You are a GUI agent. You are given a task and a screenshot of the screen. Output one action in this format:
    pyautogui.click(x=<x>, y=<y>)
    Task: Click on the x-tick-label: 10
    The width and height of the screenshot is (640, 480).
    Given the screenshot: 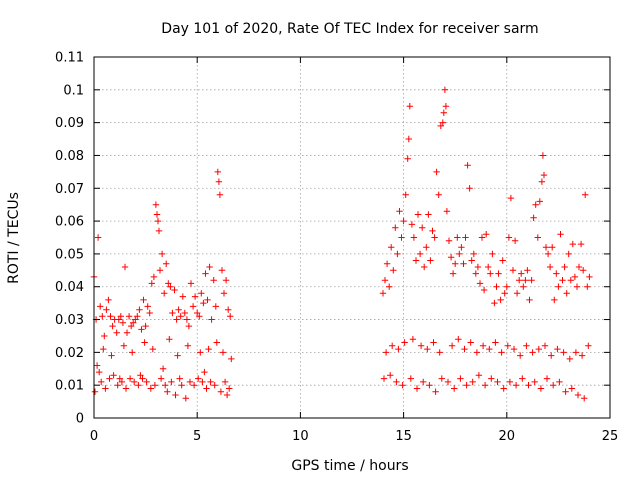 What is the action you would take?
    pyautogui.click(x=300, y=436)
    